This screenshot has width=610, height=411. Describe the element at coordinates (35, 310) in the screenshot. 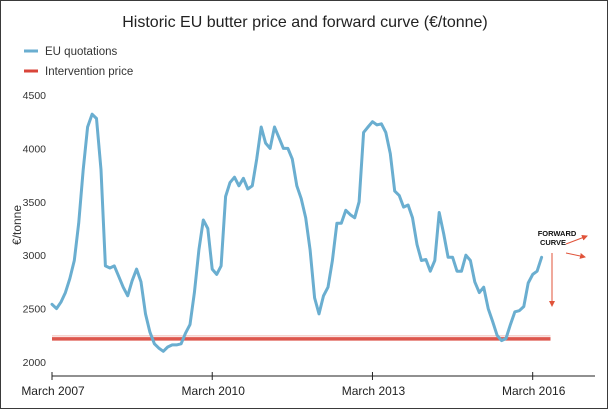

I see `y-tick-label: 2500` at that location.